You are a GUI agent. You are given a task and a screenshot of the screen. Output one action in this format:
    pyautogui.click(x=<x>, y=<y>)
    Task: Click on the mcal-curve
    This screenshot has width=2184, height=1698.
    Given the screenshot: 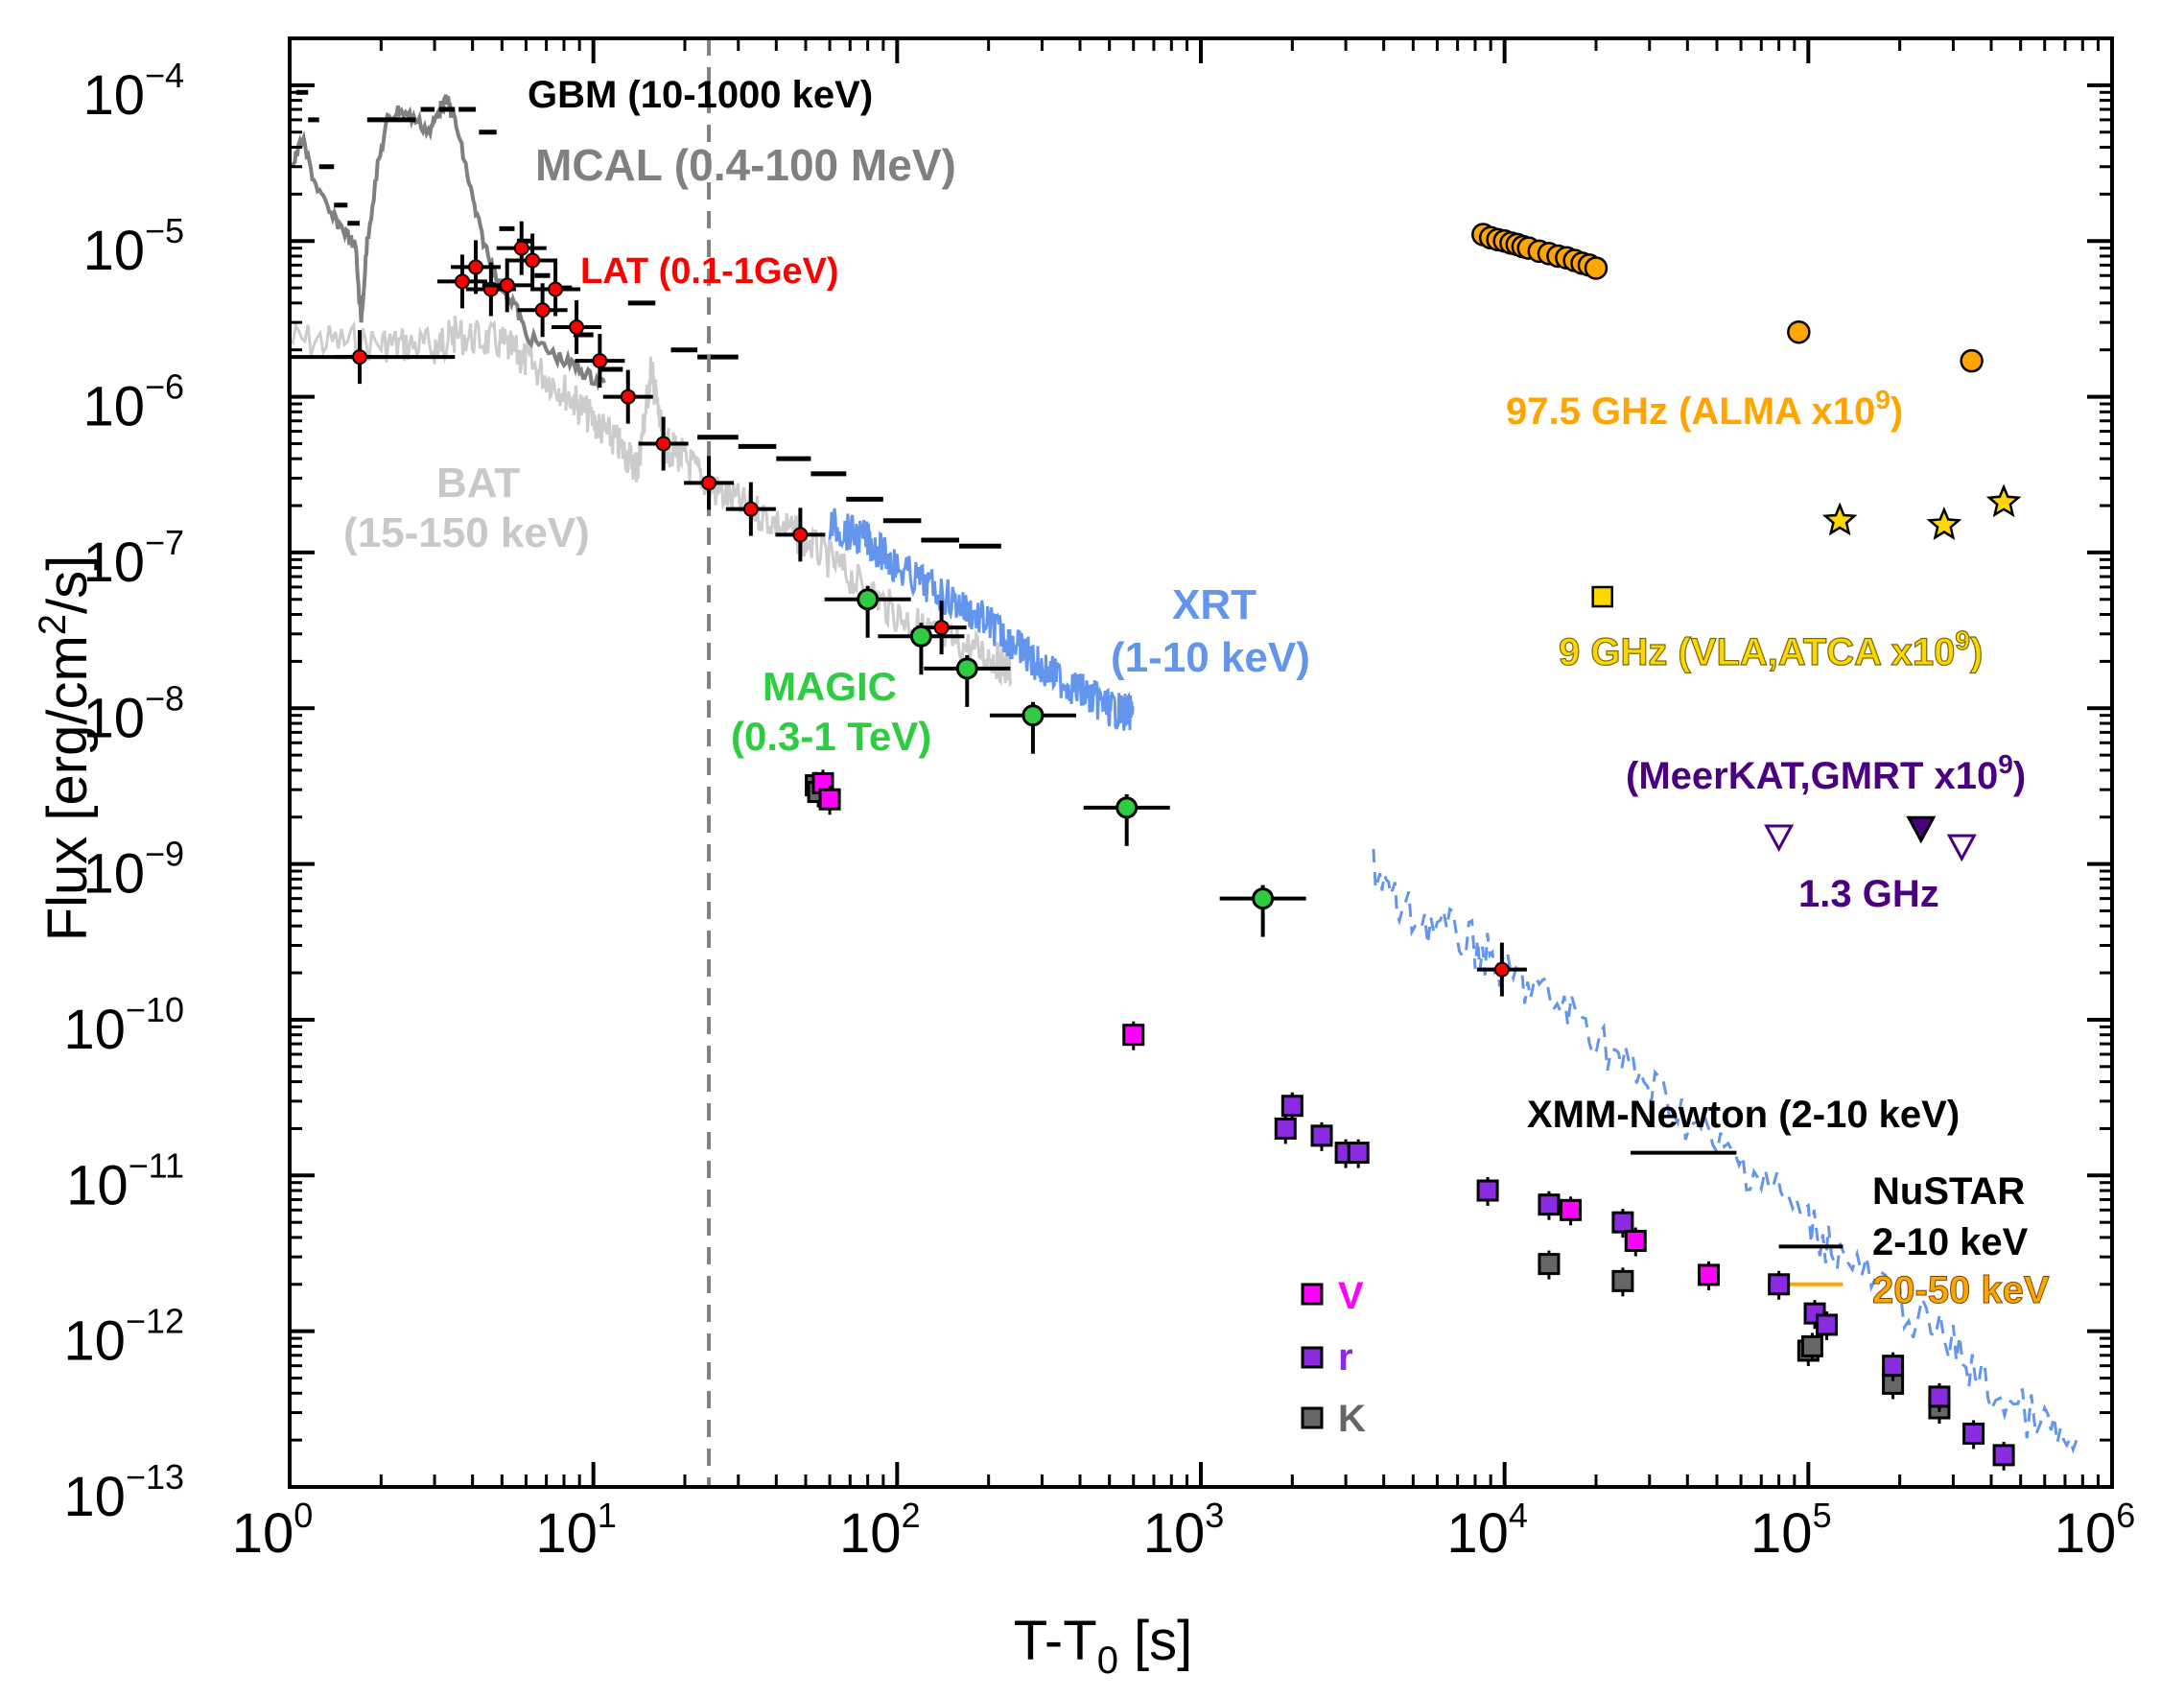 What is the action you would take?
    pyautogui.click(x=448, y=243)
    